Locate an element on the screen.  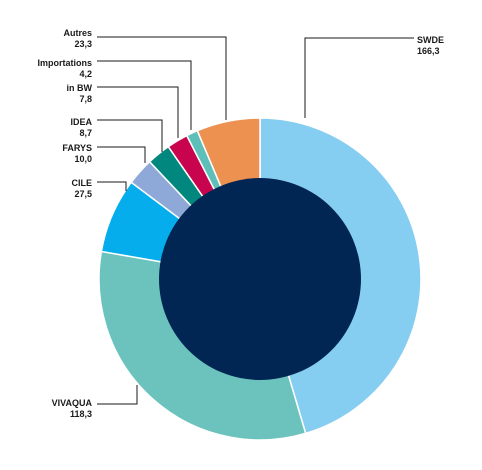
leader-line-vivaqua is located at coordinates (117, 395).